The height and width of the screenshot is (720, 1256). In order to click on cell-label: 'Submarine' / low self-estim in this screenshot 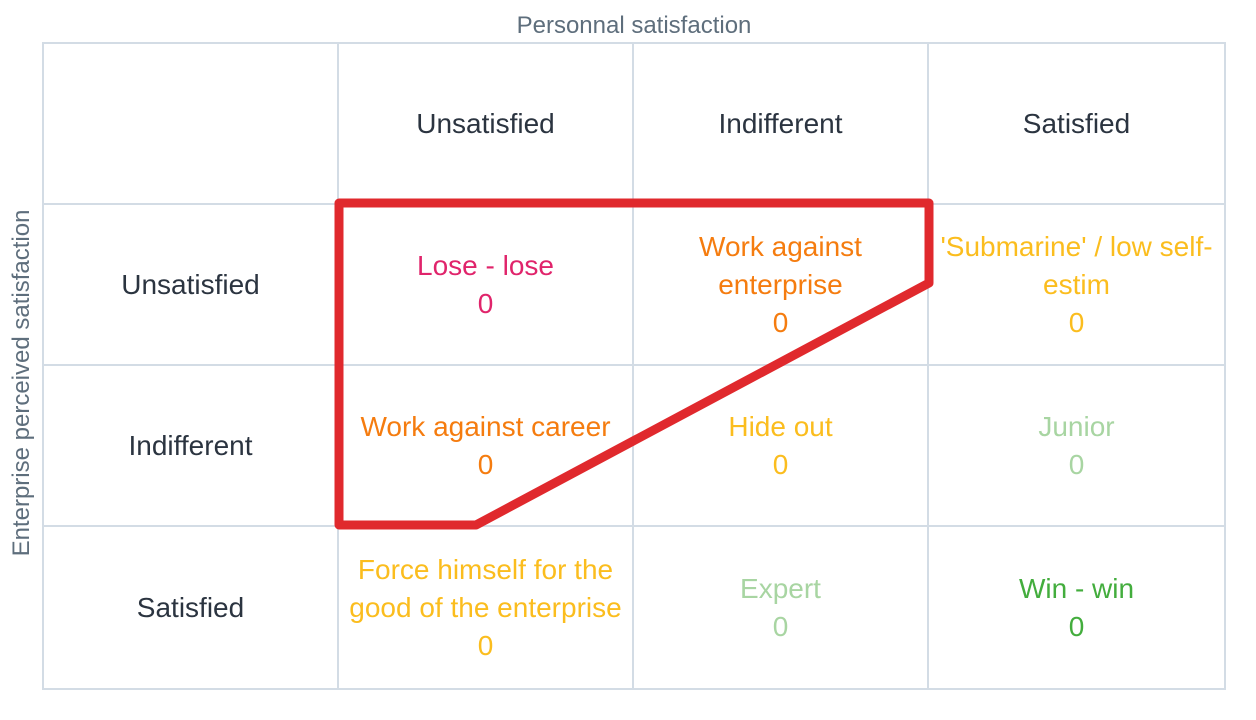, I will do `click(1076, 265)`.